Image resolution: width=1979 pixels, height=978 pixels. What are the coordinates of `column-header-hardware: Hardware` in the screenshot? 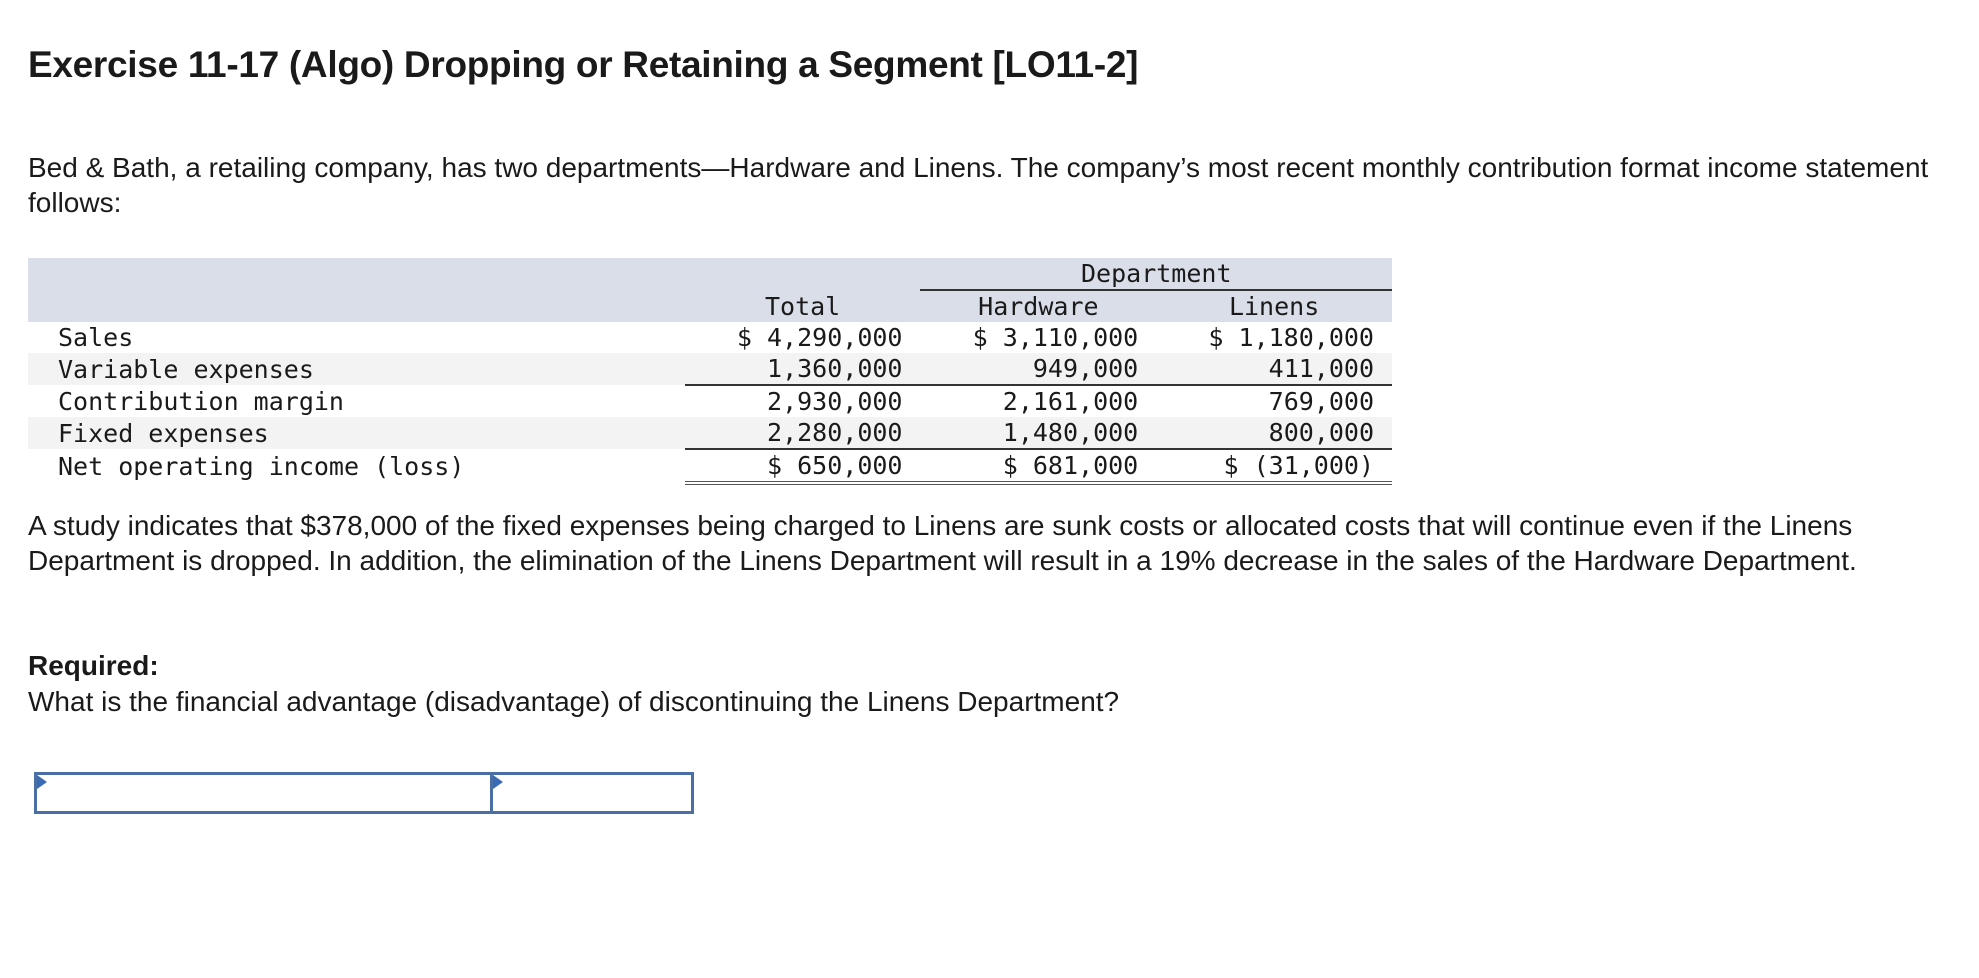 It's located at (1038, 306).